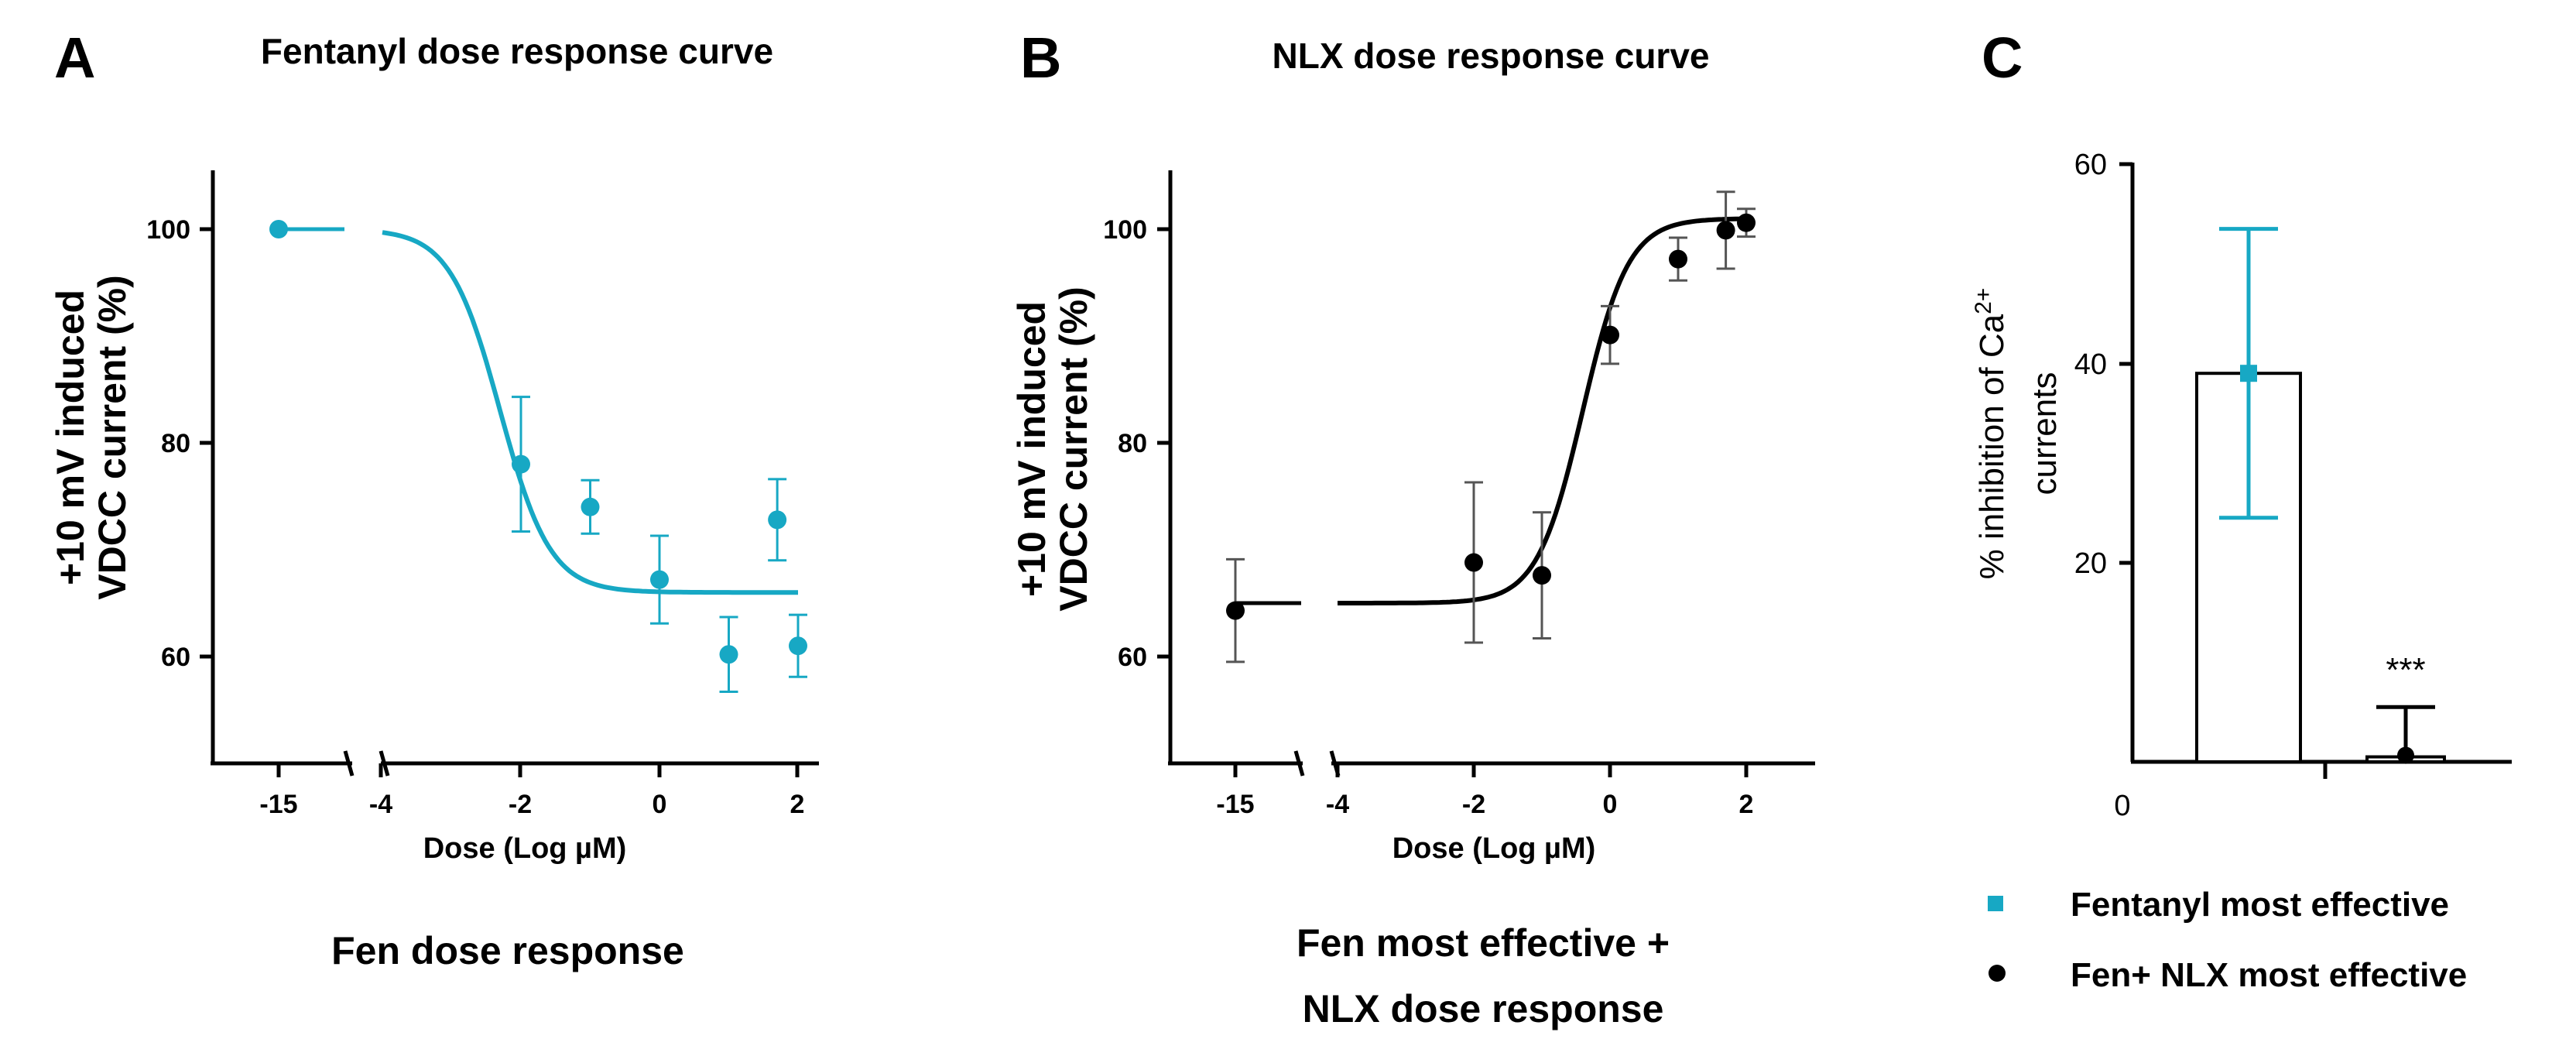  What do you see at coordinates (1299, 763) in the screenshot?
I see `panel-b-axis-break-left` at bounding box center [1299, 763].